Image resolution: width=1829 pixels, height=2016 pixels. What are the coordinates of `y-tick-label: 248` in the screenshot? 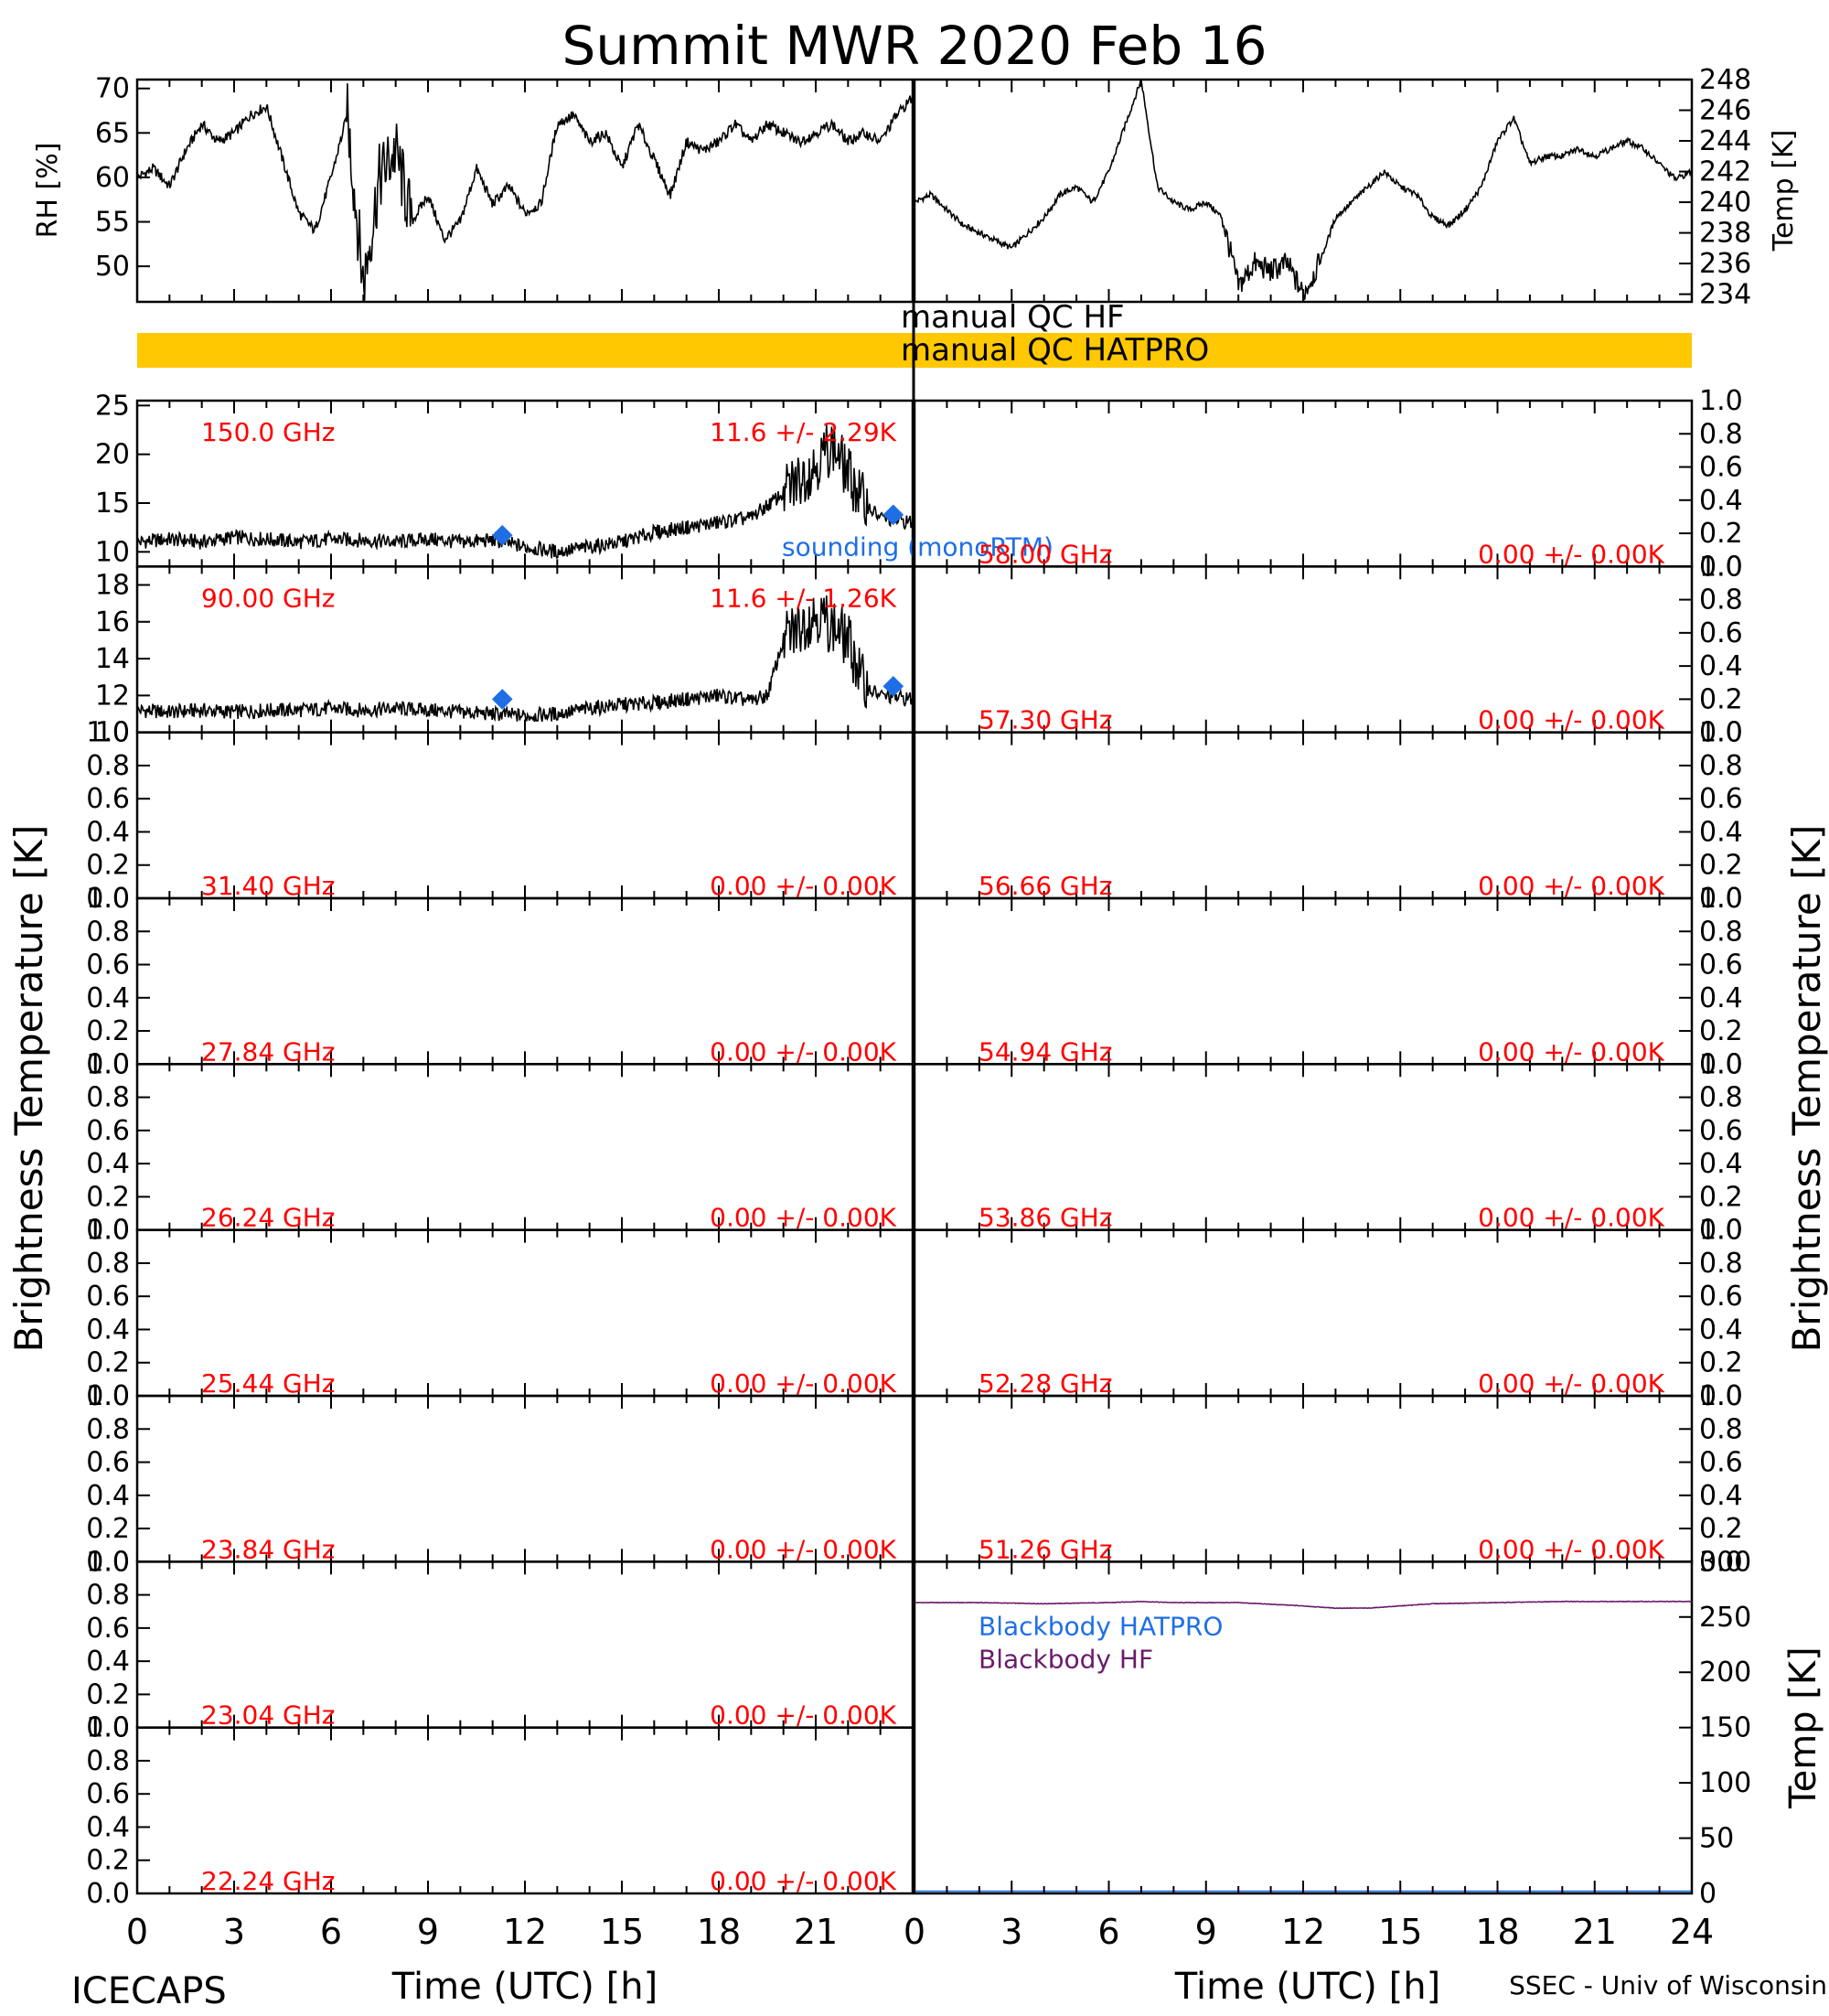 It's located at (1725, 80).